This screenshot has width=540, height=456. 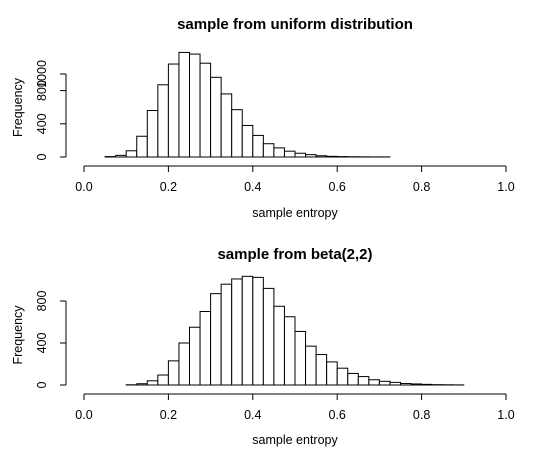 What do you see at coordinates (42, 74) in the screenshot?
I see `y-tick-label: 1000` at bounding box center [42, 74].